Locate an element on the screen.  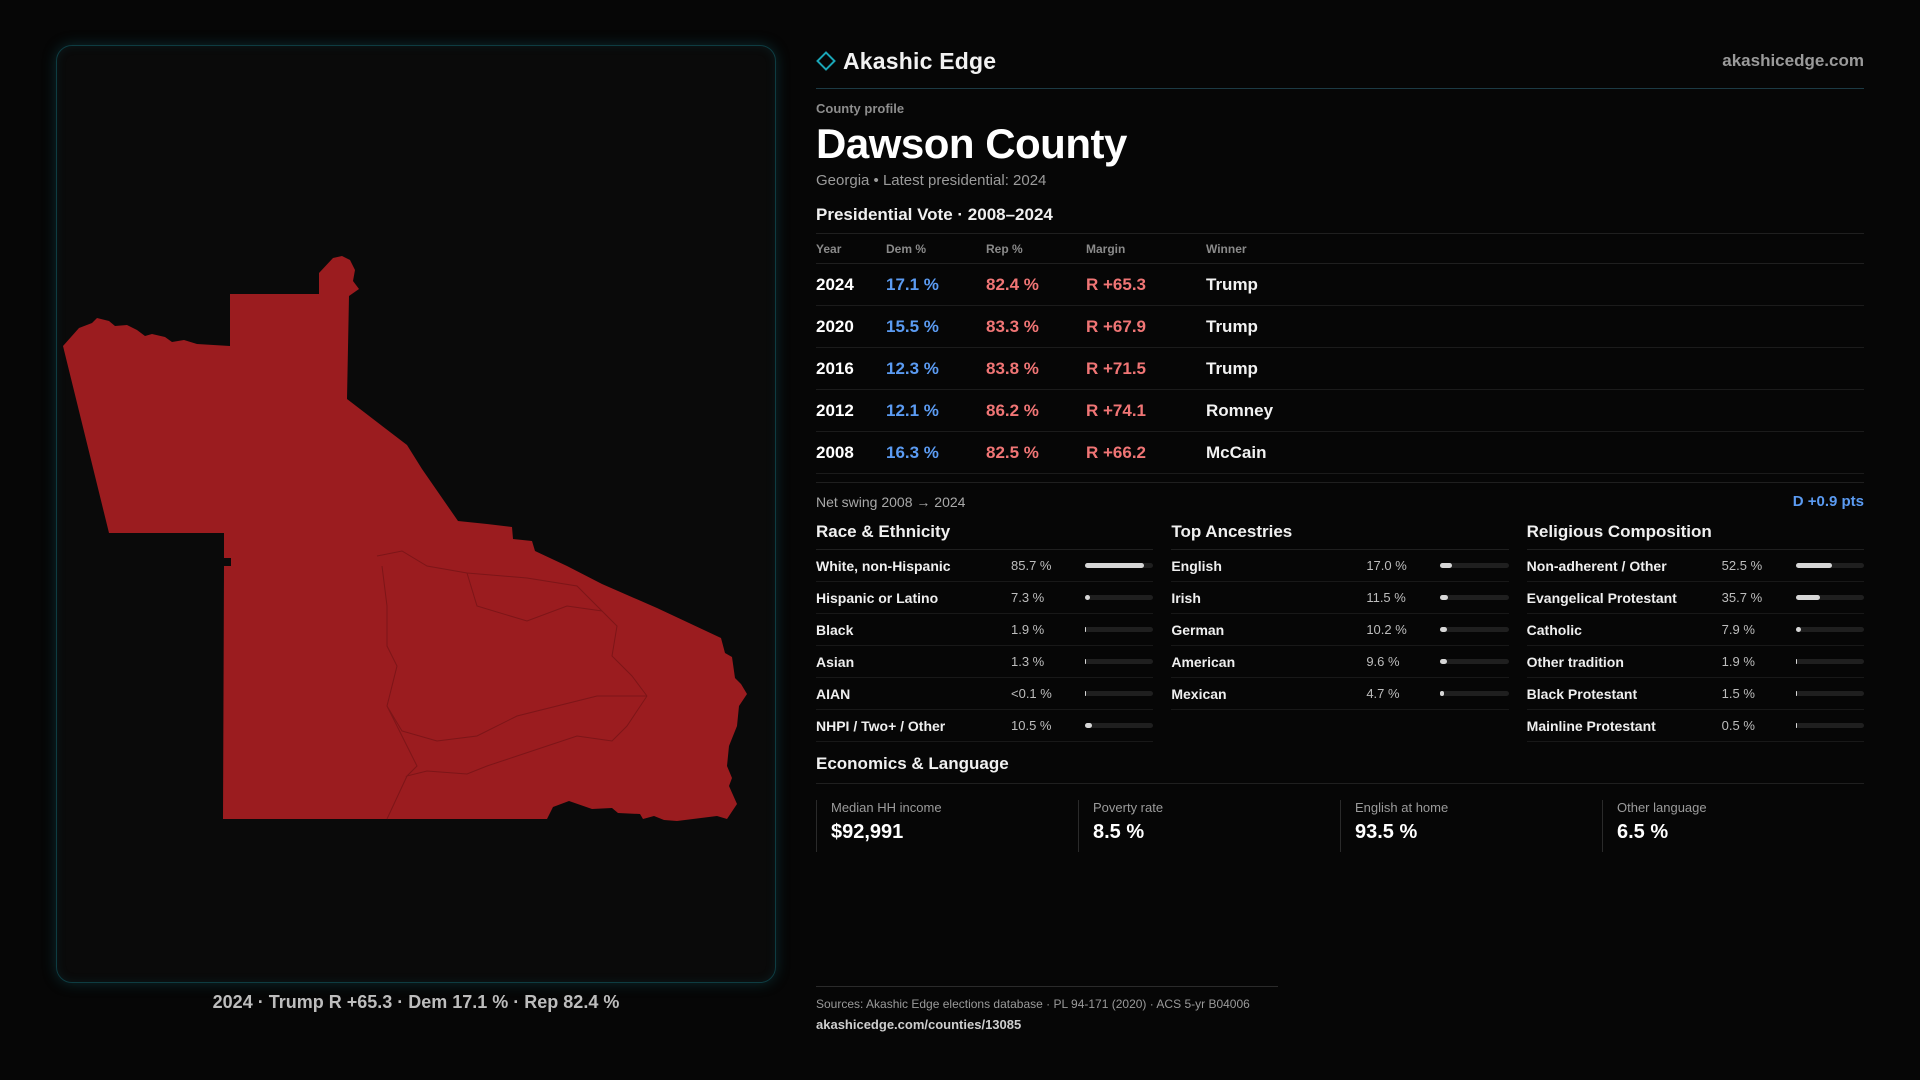
demo-label: Mainline Protestant is located at coordinates (1591, 725).